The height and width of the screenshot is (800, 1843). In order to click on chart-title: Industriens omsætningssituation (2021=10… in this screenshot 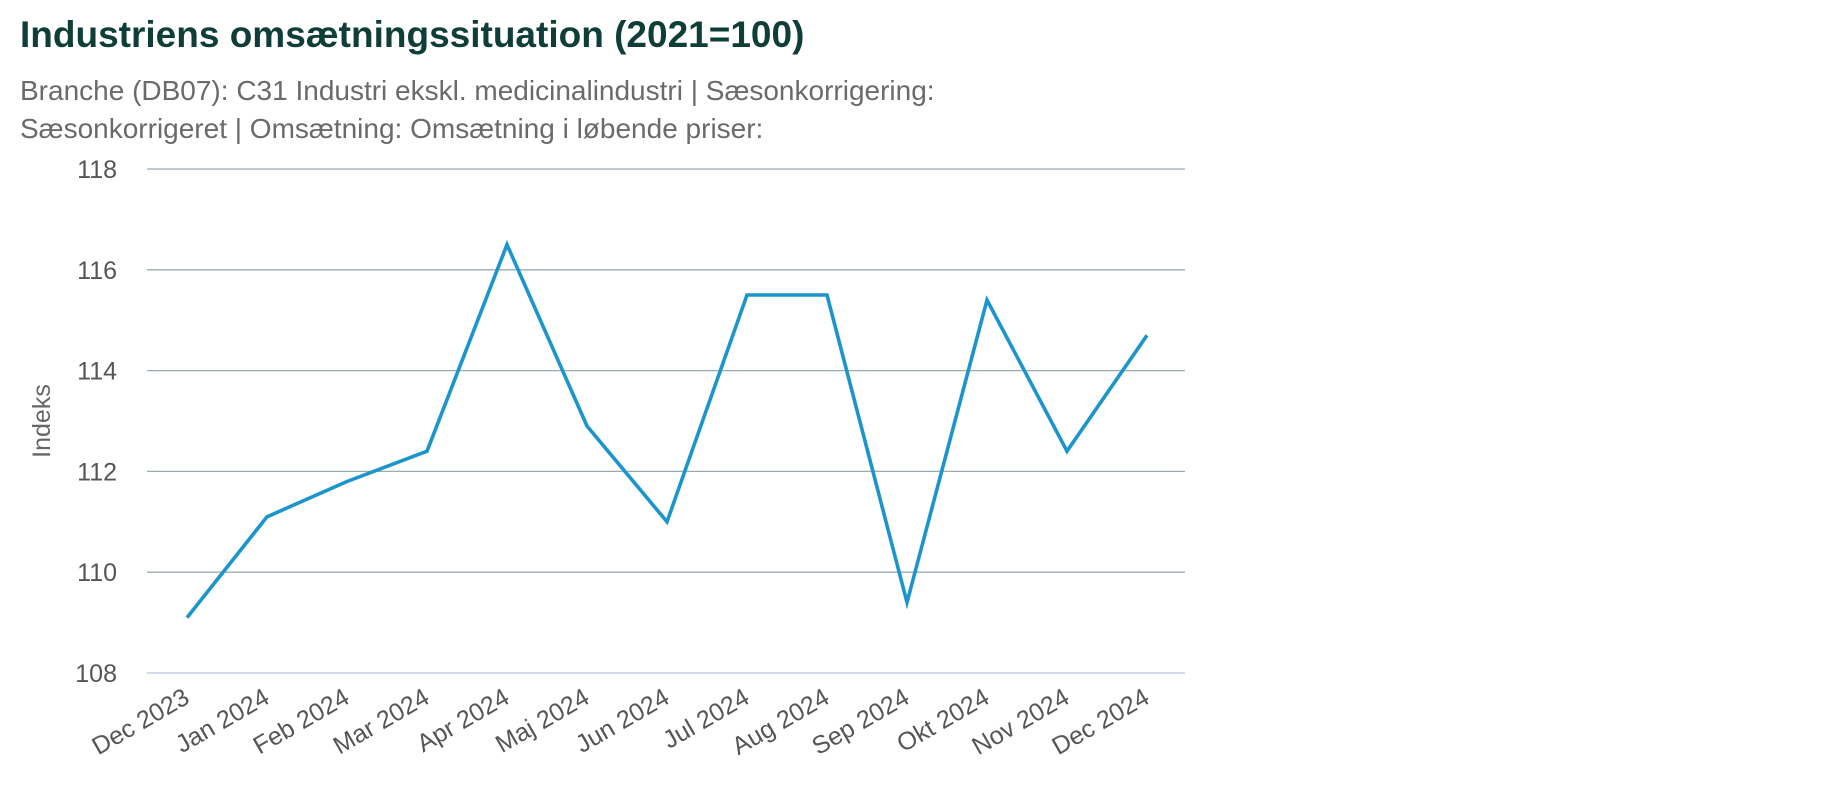, I will do `click(412, 34)`.